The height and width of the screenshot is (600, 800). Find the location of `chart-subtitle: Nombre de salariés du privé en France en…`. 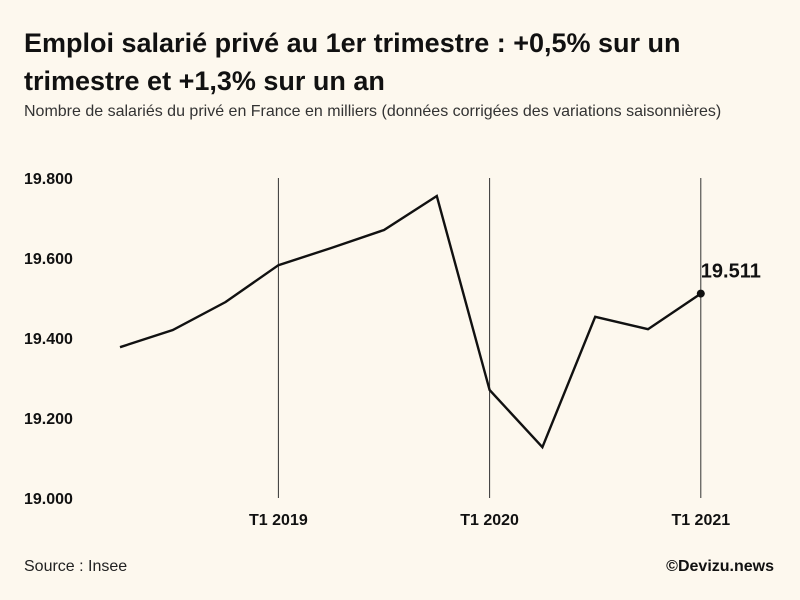

chart-subtitle: Nombre de salariés du privé en France en… is located at coordinates (373, 111).